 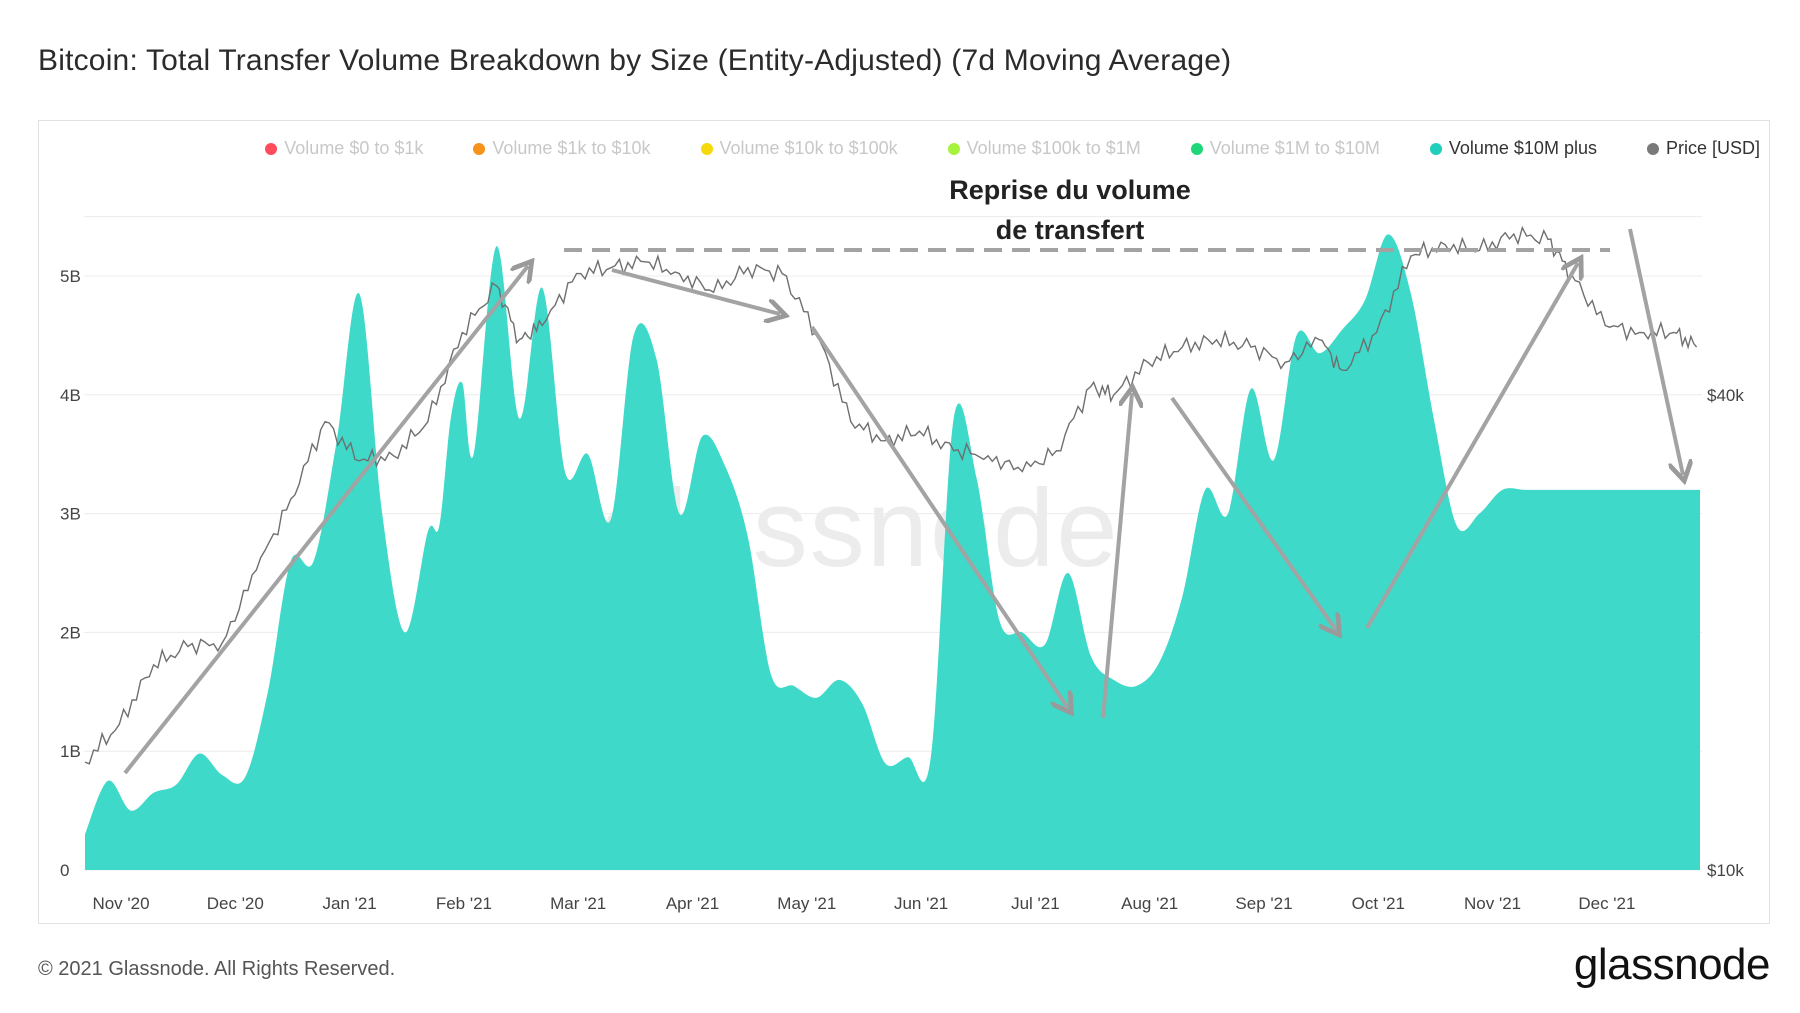 I want to click on legend-item: Price [USD], so click(x=1703, y=148).